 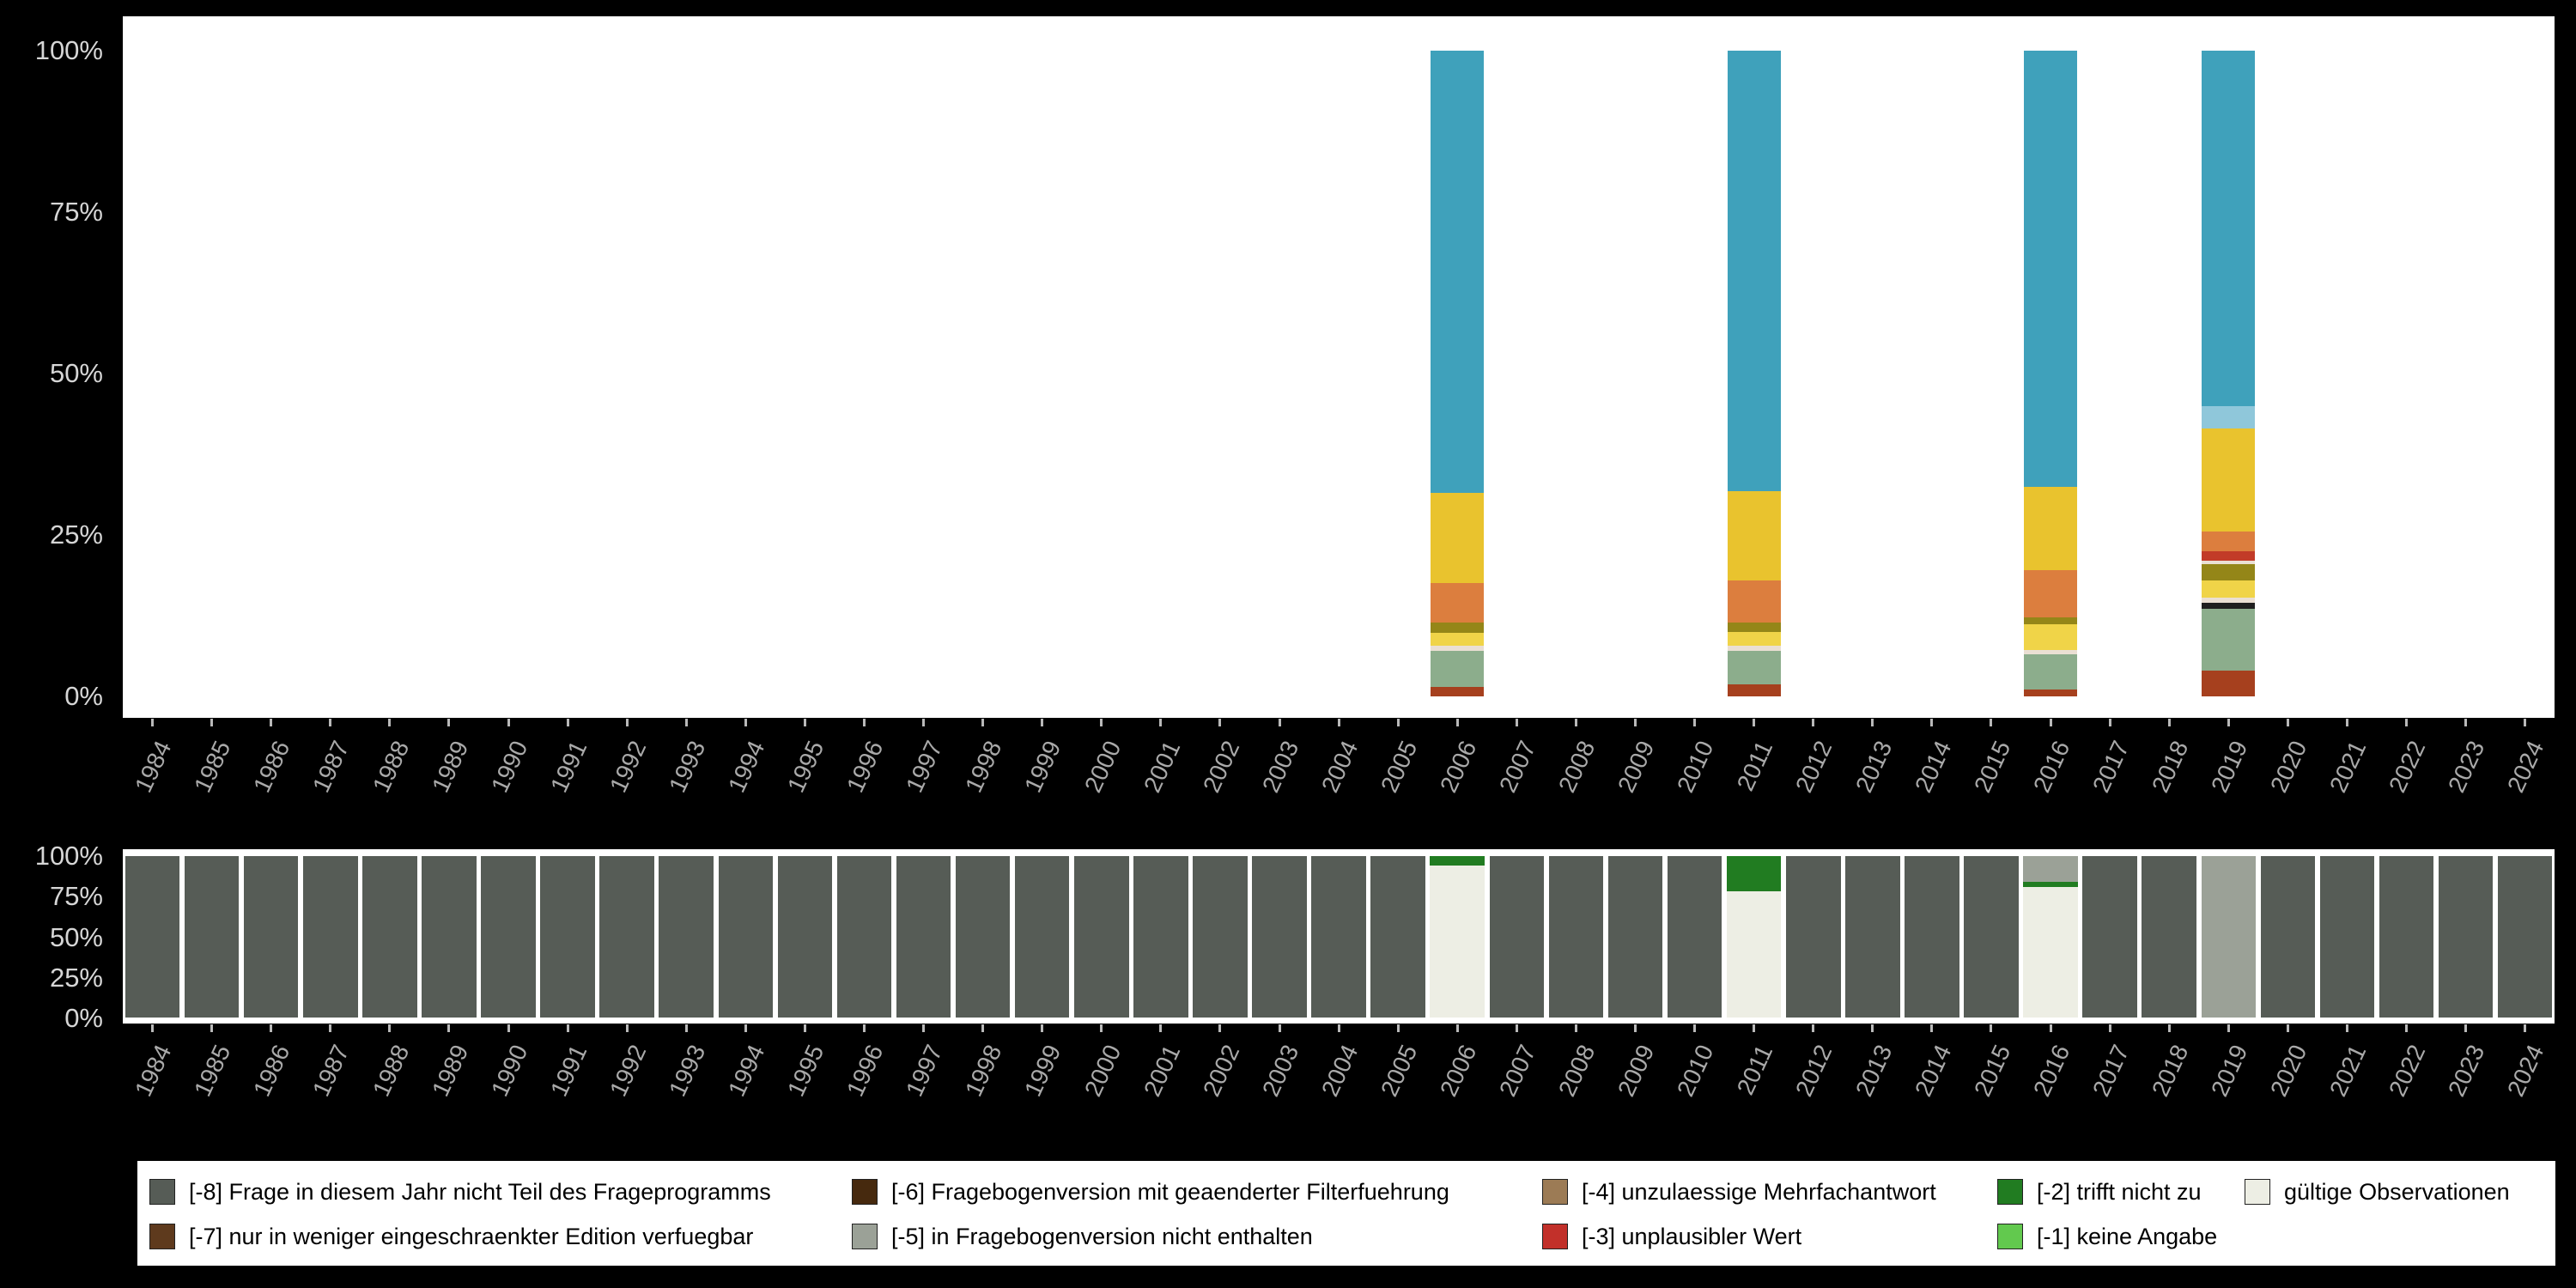 What do you see at coordinates (2051, 937) in the screenshot?
I see `bar-slot-2016` at bounding box center [2051, 937].